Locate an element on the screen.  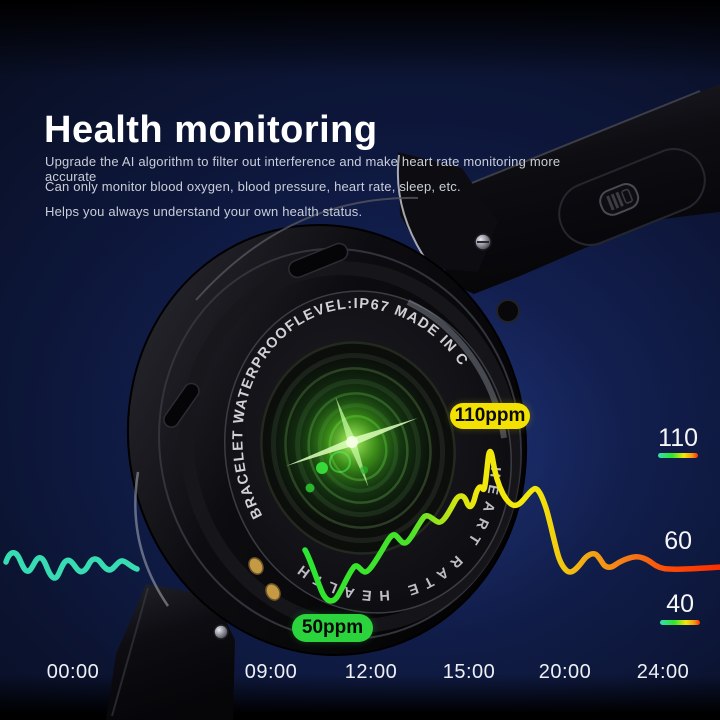
peak-value-badge: 110ppm is located at coordinates (490, 416).